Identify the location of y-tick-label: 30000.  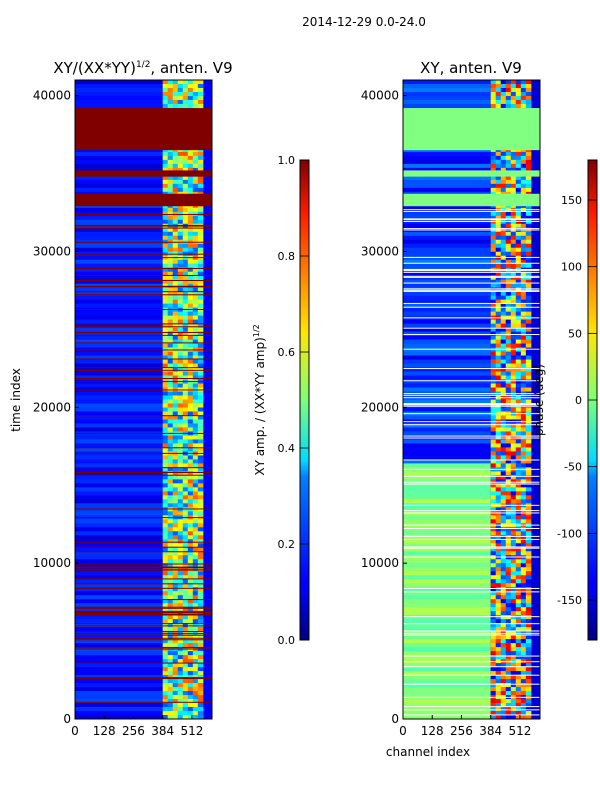
(380, 251).